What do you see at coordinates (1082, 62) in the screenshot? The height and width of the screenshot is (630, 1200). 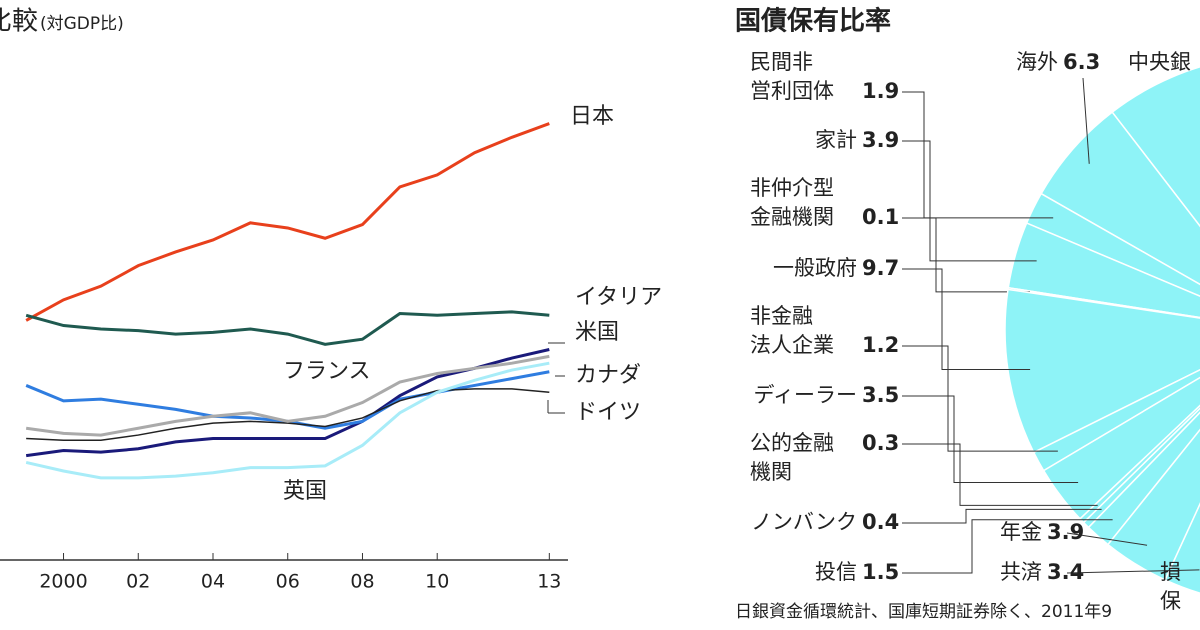 I see `slice-value: 6.3` at bounding box center [1082, 62].